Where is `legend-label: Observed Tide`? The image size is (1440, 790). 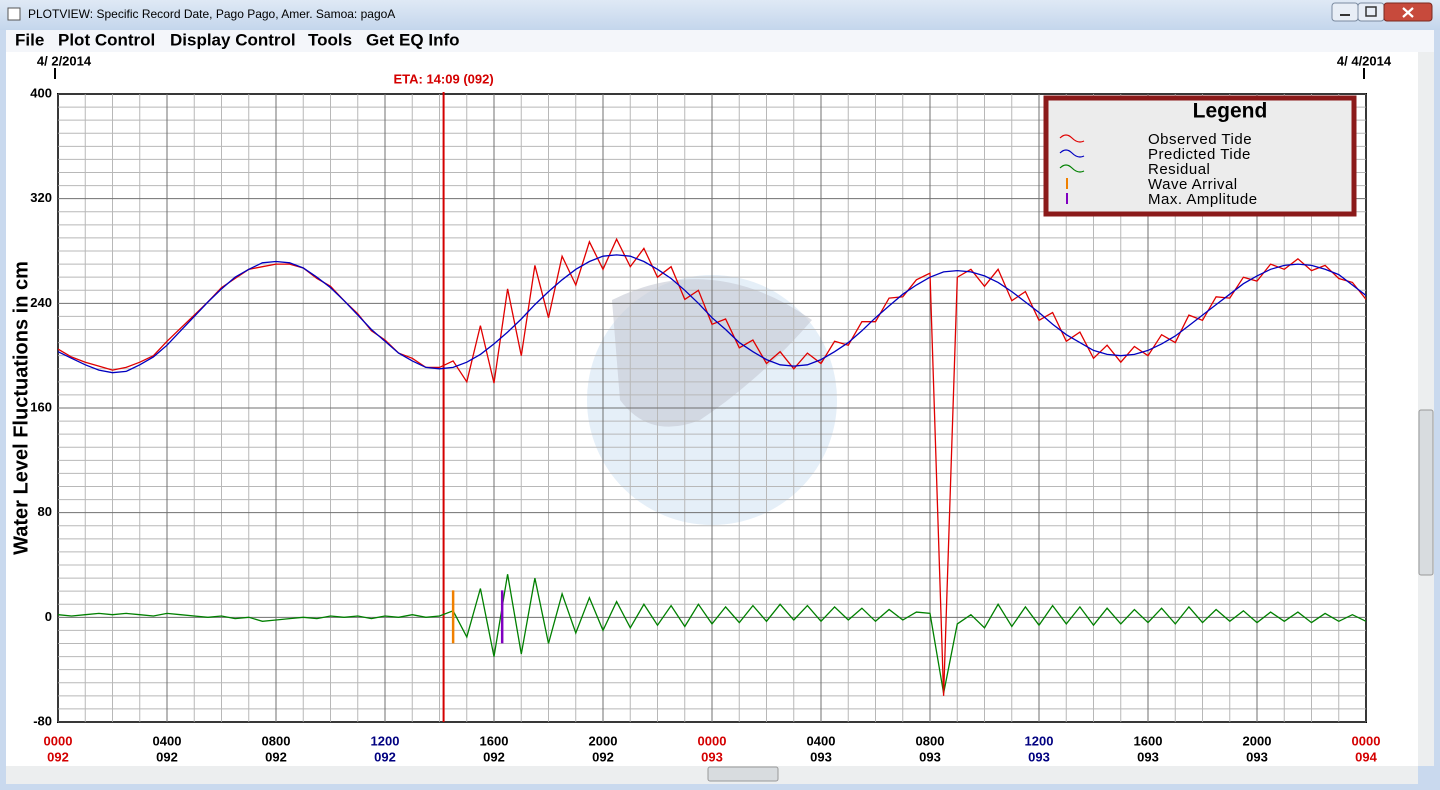 legend-label: Observed Tide is located at coordinates (1200, 139).